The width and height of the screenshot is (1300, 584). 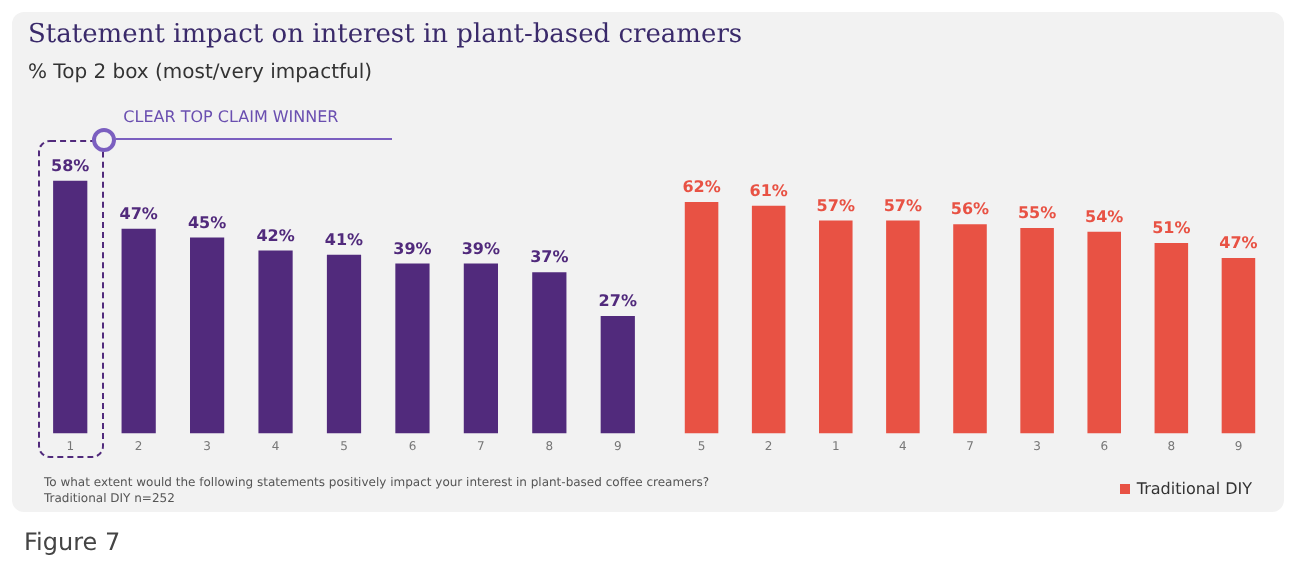 What do you see at coordinates (617, 301) in the screenshot?
I see `data-label: 27%` at bounding box center [617, 301].